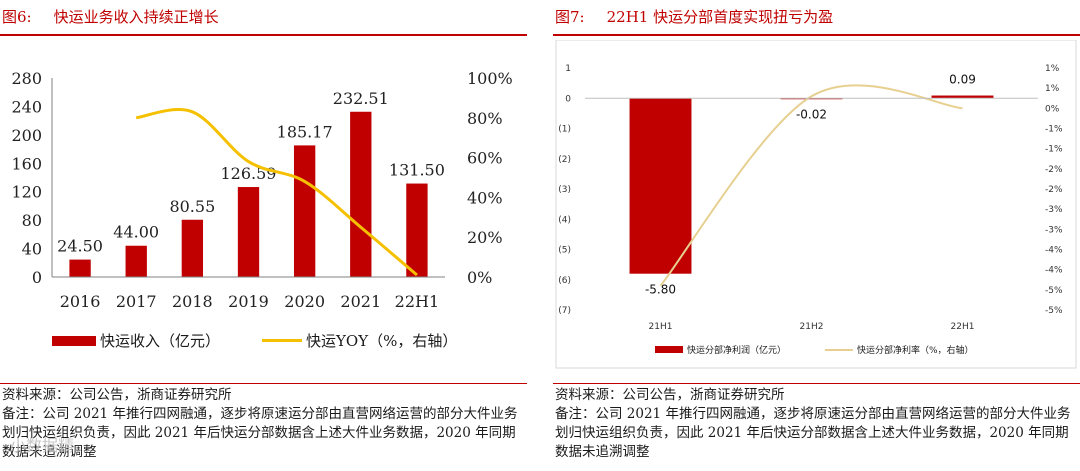  I want to click on figure-7-title: 图7: 22H1 快运分部首度实现扭亏为盈, so click(694, 16).